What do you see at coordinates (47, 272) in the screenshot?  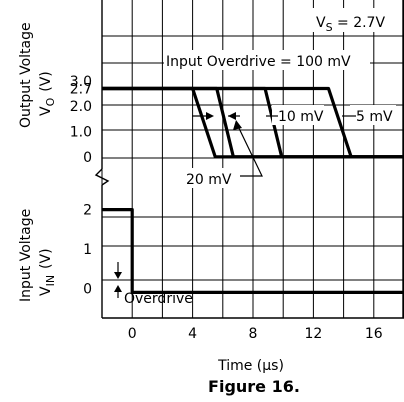 I see `y-axis-title-input-symbol: VIN(V)` at bounding box center [47, 272].